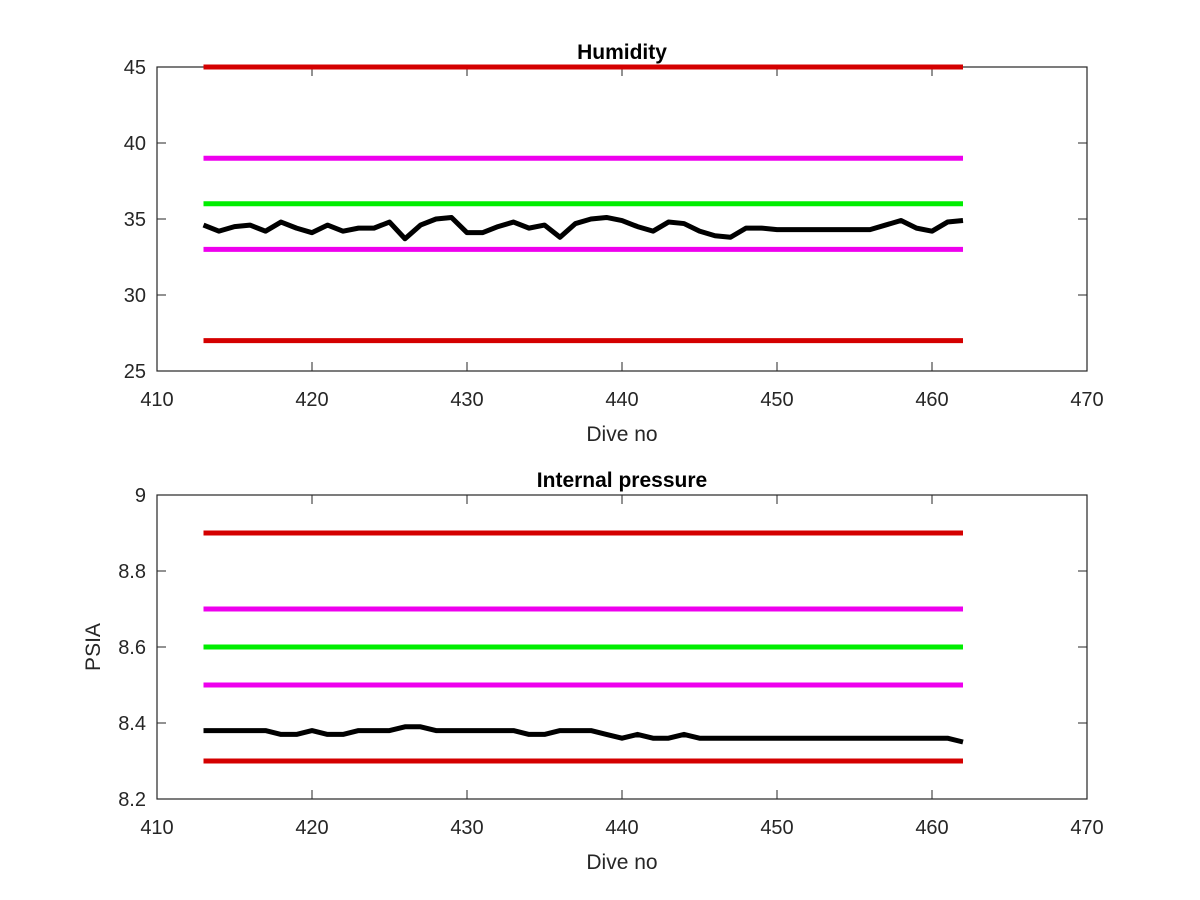 This screenshot has width=1200, height=900. Describe the element at coordinates (583, 228) in the screenshot. I see `humidity-data-line` at that location.